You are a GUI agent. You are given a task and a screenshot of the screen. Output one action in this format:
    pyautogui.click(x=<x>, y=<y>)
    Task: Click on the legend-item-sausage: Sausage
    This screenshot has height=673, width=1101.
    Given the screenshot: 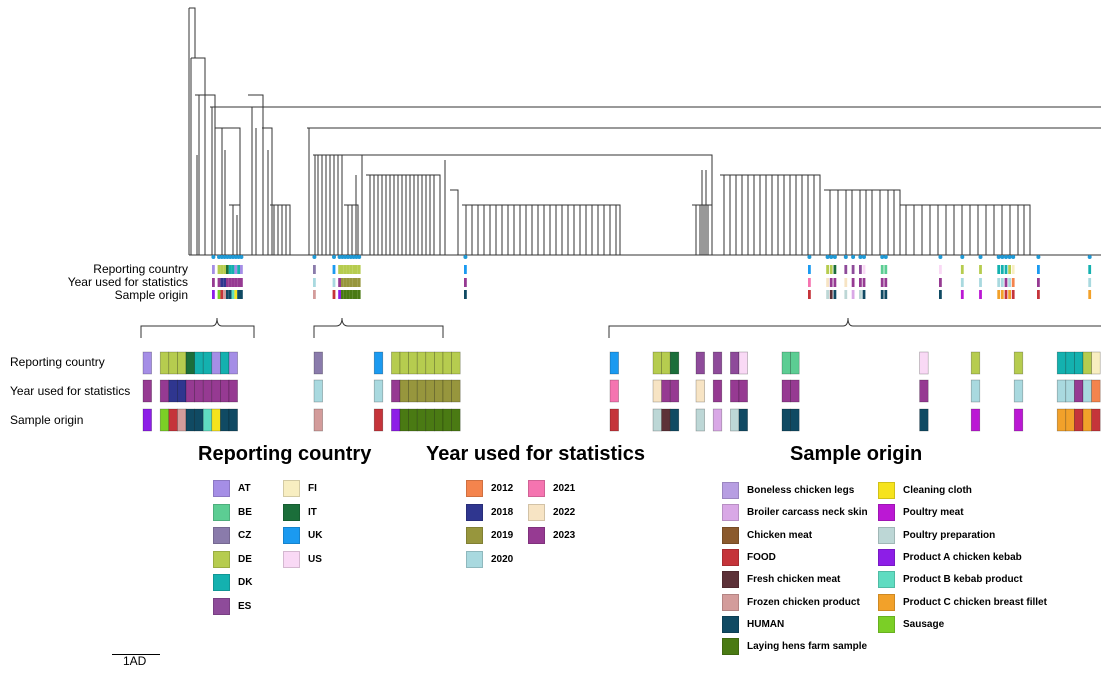 What is the action you would take?
    pyautogui.click(x=911, y=624)
    